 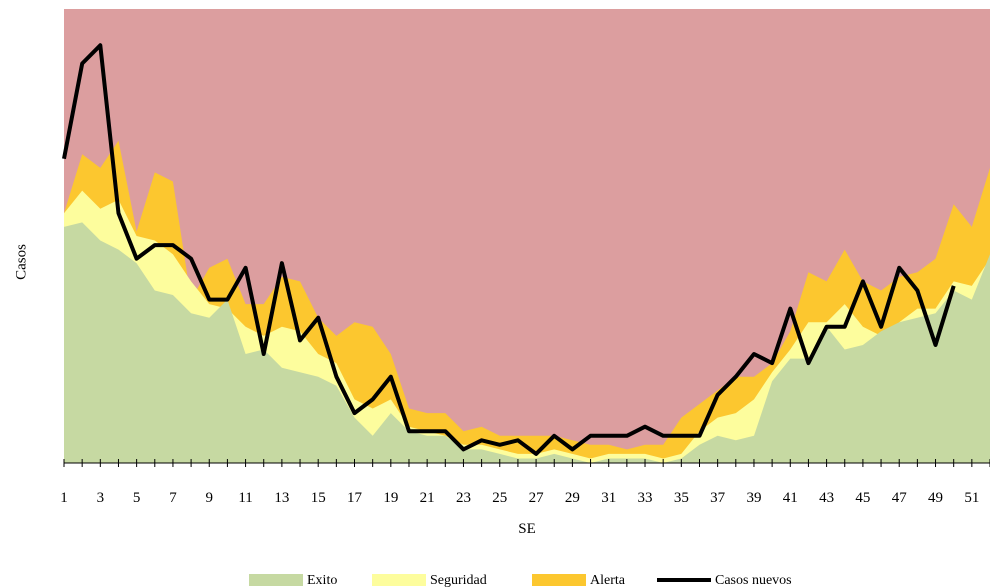 What do you see at coordinates (608, 498) in the screenshot?
I see `x-tick-label: 31` at bounding box center [608, 498].